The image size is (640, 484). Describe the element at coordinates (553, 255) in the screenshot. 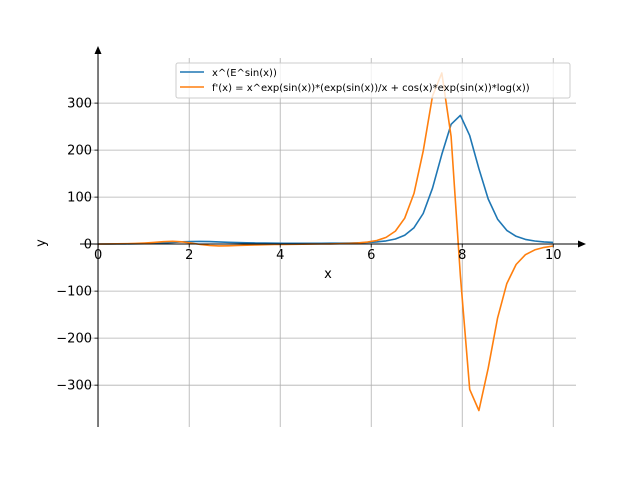

I see `x-tick-label: 10` at that location.